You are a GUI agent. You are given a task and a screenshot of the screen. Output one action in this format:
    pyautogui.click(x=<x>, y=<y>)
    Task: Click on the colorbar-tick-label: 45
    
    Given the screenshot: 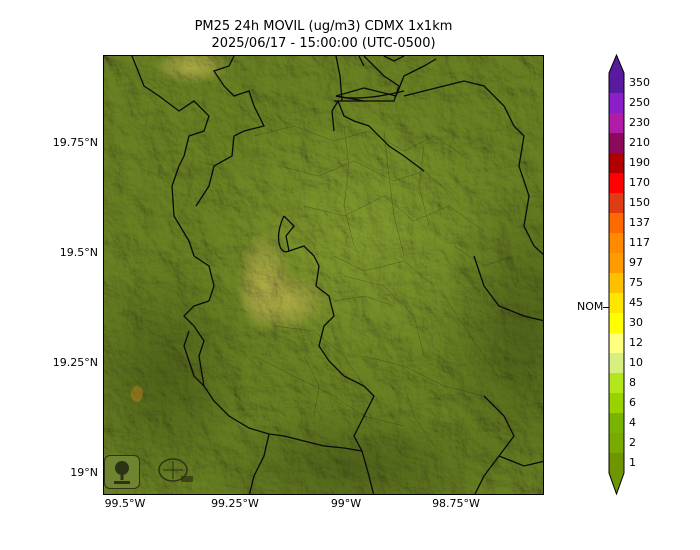 What is the action you would take?
    pyautogui.click(x=636, y=302)
    